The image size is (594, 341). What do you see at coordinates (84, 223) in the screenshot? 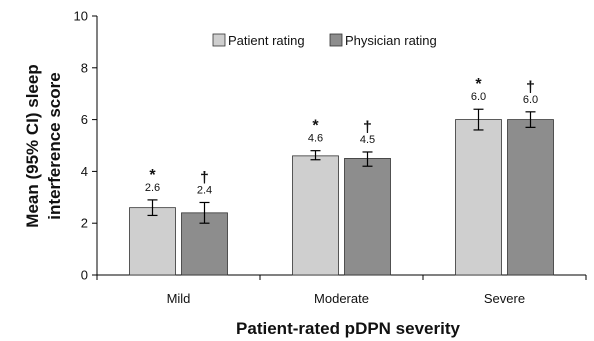
I see `y-tick-label-2: 2` at bounding box center [84, 223].